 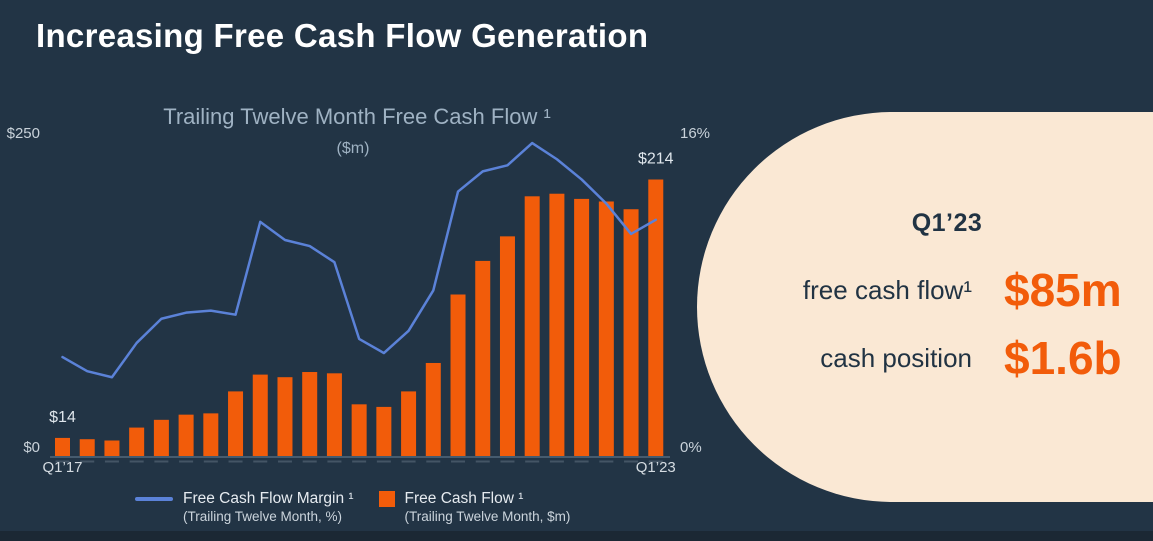 I want to click on fcf-bar-Q2’20, so click(x=384, y=431).